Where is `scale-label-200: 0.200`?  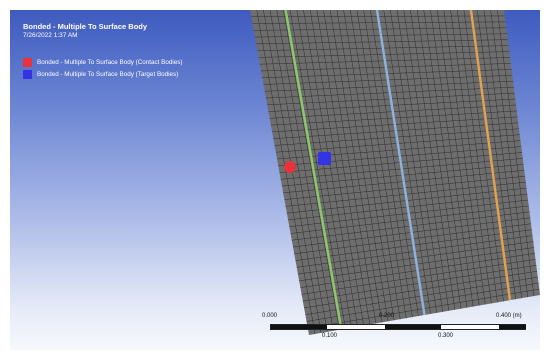
scale-label-200: 0.200 is located at coordinates (387, 316).